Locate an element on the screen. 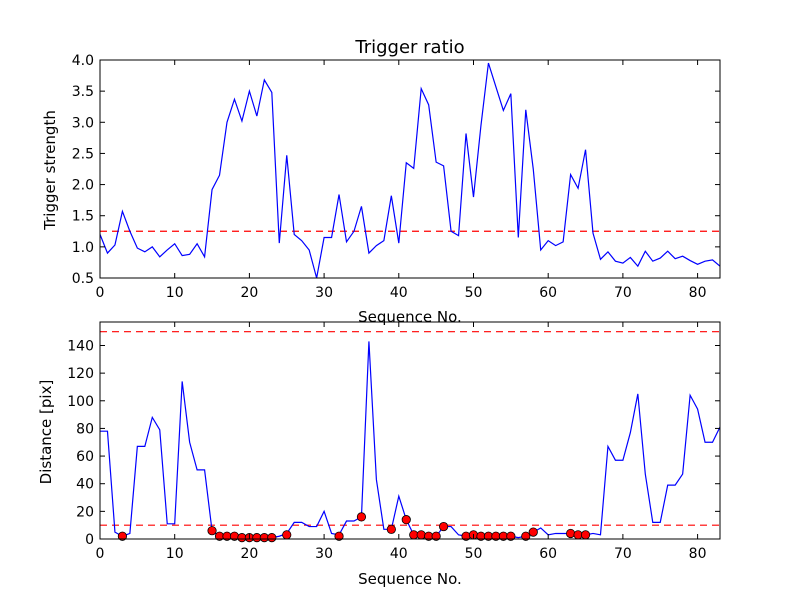 This screenshot has height=600, width=800. y-tick-label: 0 is located at coordinates (89, 540).